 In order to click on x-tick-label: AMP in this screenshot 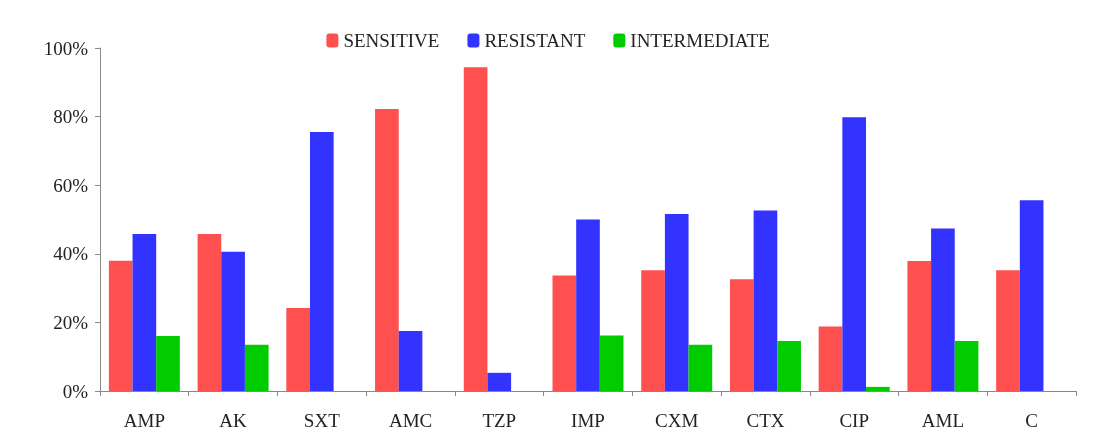, I will do `click(144, 420)`.